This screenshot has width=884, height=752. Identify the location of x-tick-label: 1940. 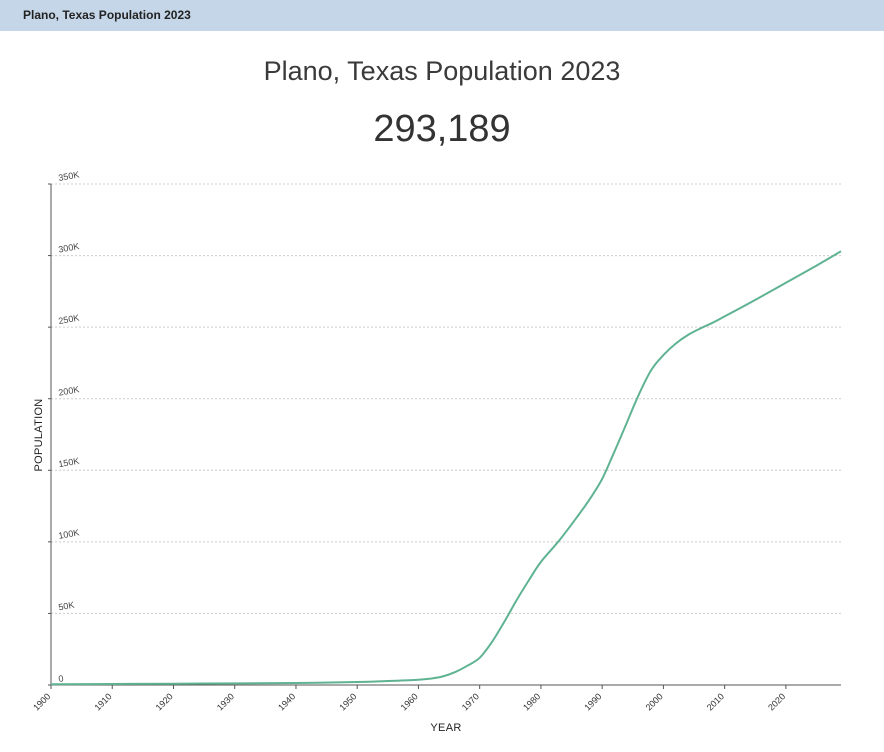
(286, 701).